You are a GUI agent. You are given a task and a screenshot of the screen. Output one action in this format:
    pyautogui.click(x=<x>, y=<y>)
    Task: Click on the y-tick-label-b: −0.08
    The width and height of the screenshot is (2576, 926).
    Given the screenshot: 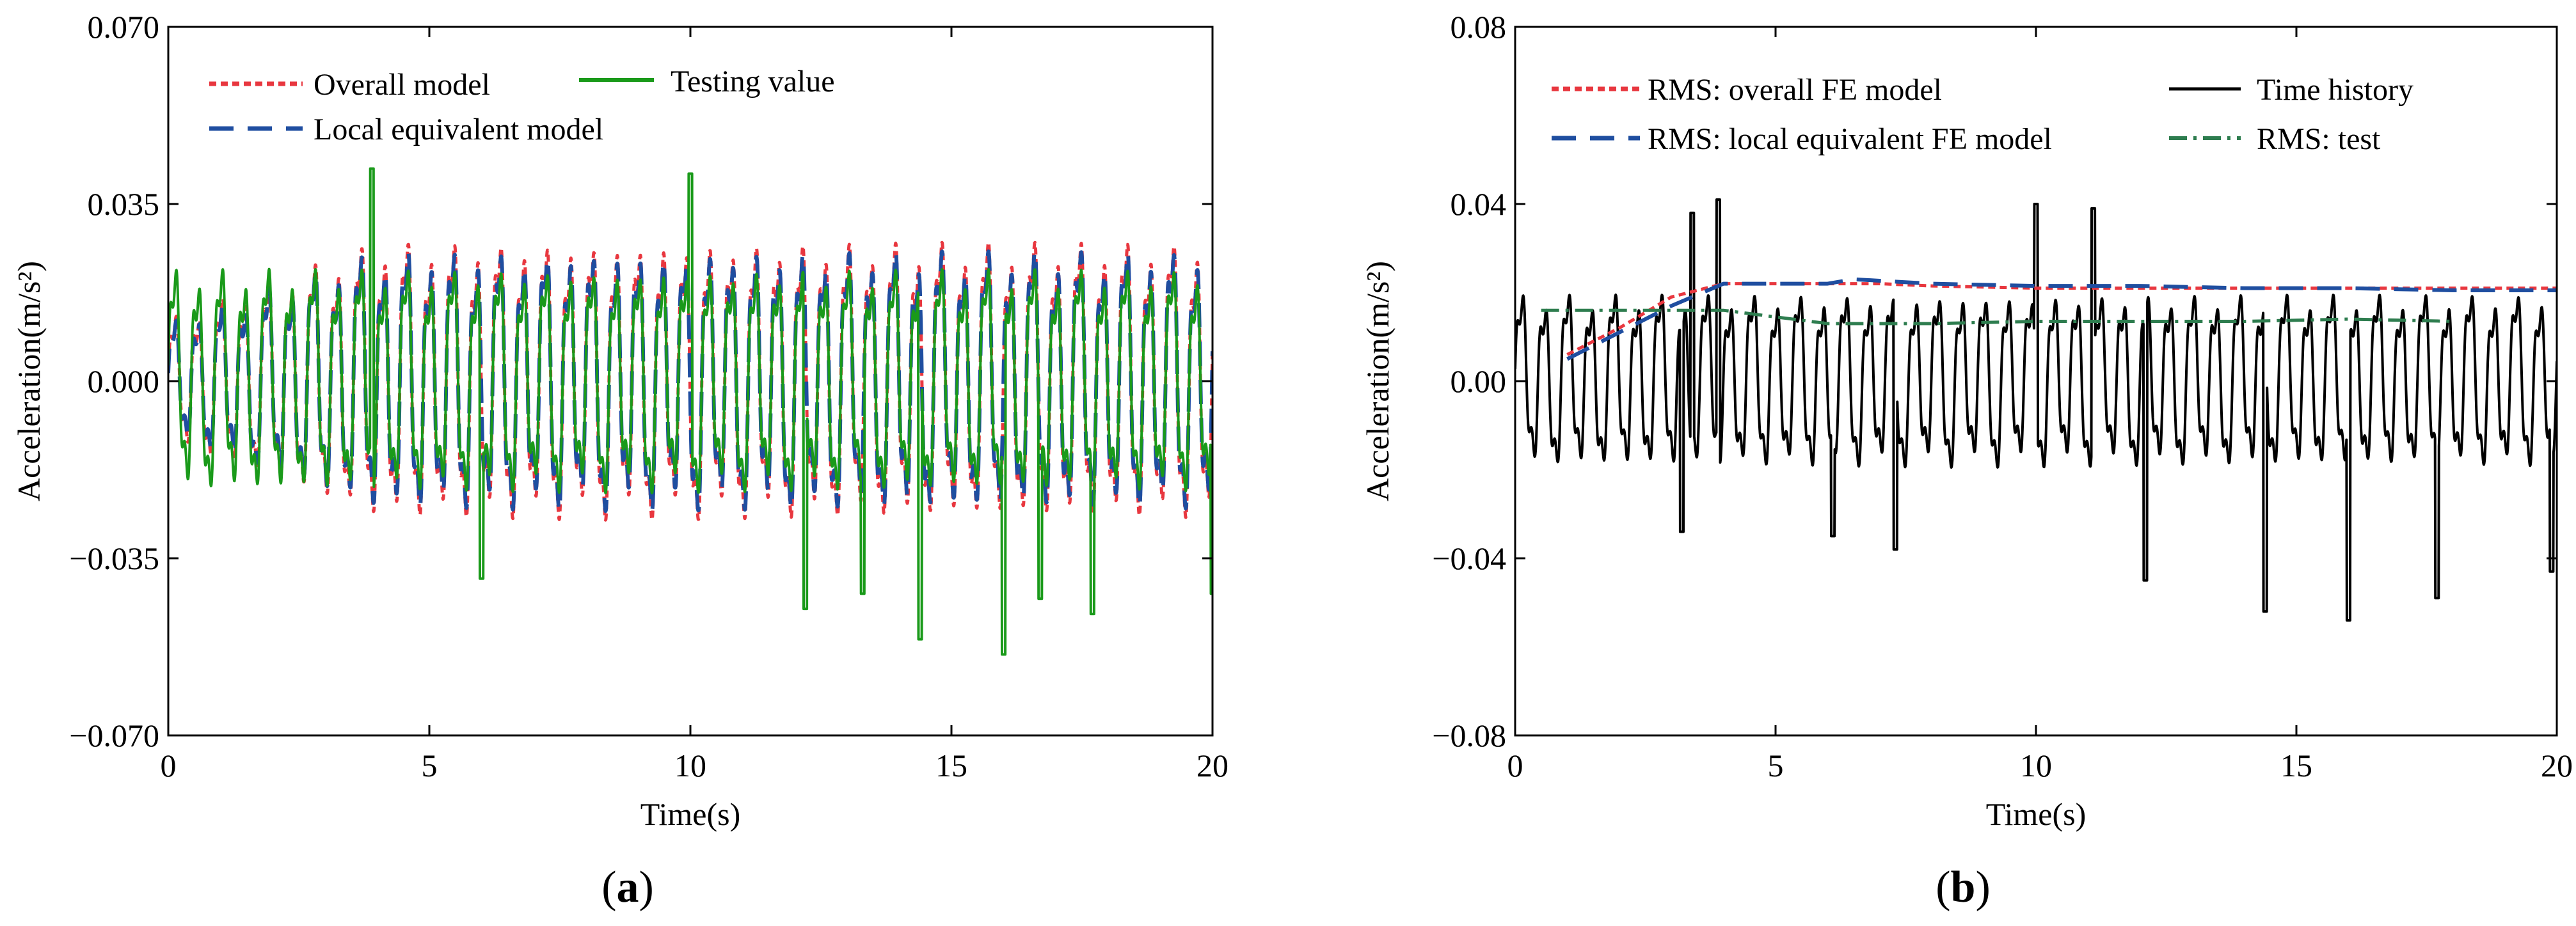 What is the action you would take?
    pyautogui.click(x=1469, y=735)
    